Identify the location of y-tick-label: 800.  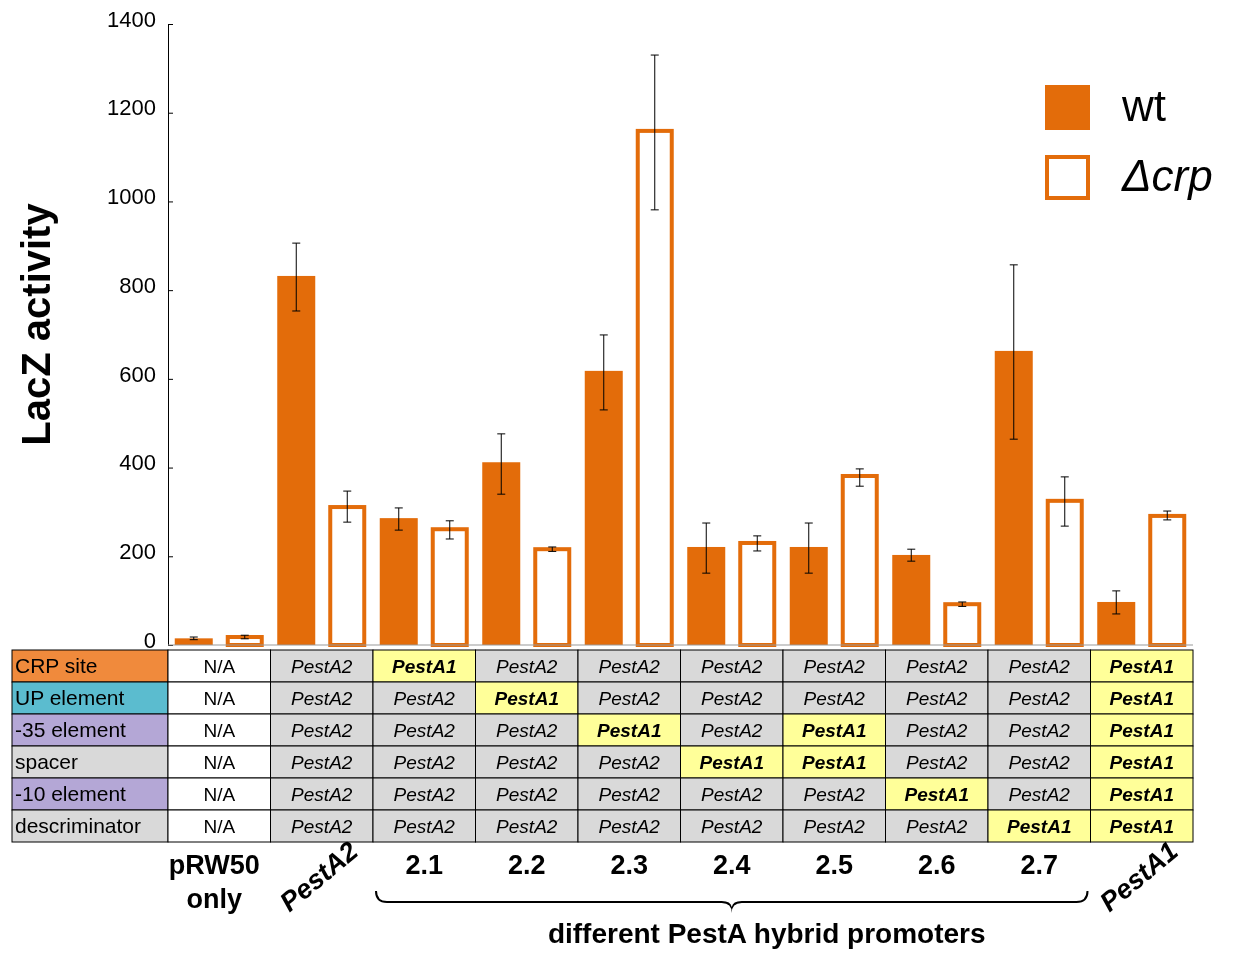
(137, 285).